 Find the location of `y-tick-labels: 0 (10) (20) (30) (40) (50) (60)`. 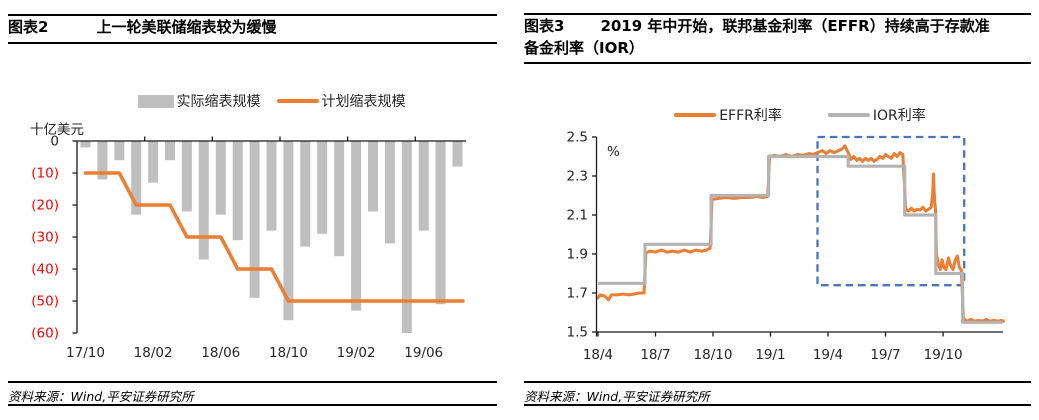

y-tick-labels: 0 (10) (20) (30) (40) (50) (60) is located at coordinates (45, 238).